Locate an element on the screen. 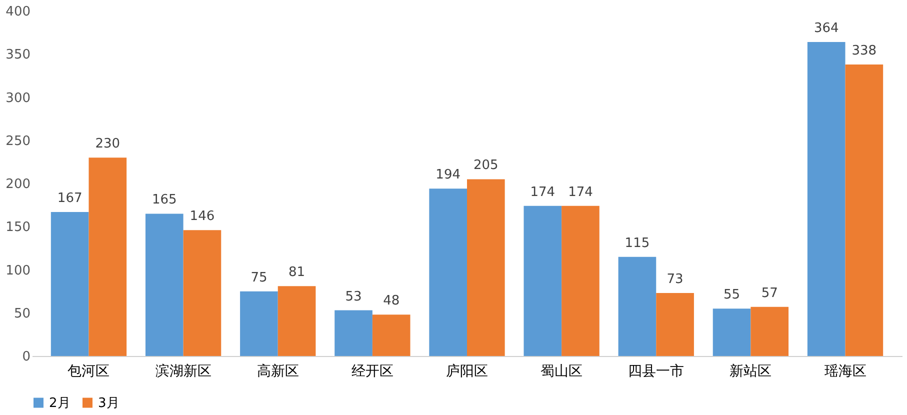 Image resolution: width=907 pixels, height=415 pixels. data-label: 167 is located at coordinates (69, 198).